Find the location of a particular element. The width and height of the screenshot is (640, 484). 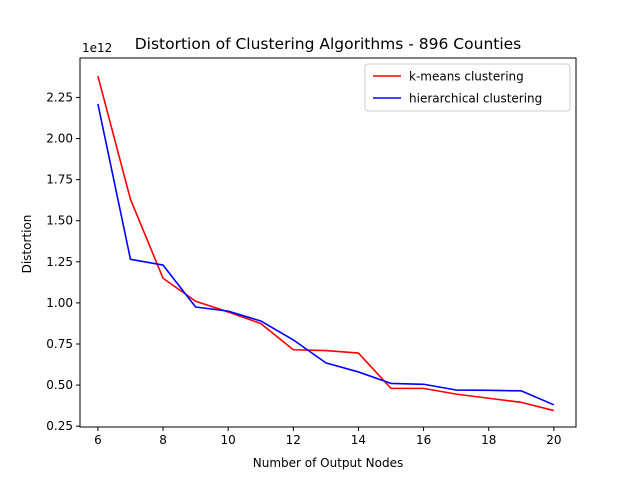

y-tick-label: 1.75 is located at coordinates (59, 180).